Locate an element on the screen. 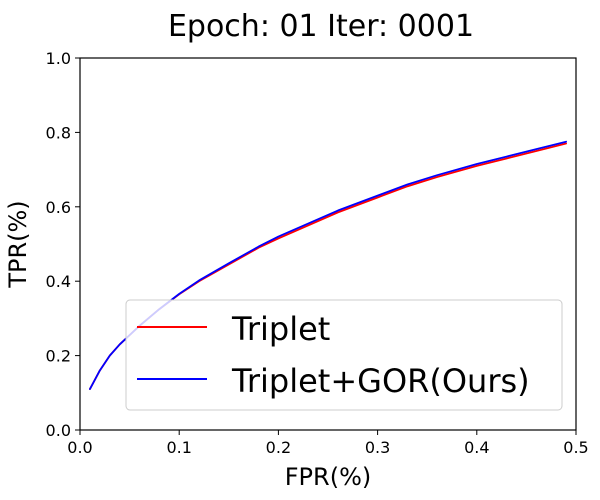 This screenshot has height=500, width=600. x-tick-label: 0.5 is located at coordinates (575, 447).